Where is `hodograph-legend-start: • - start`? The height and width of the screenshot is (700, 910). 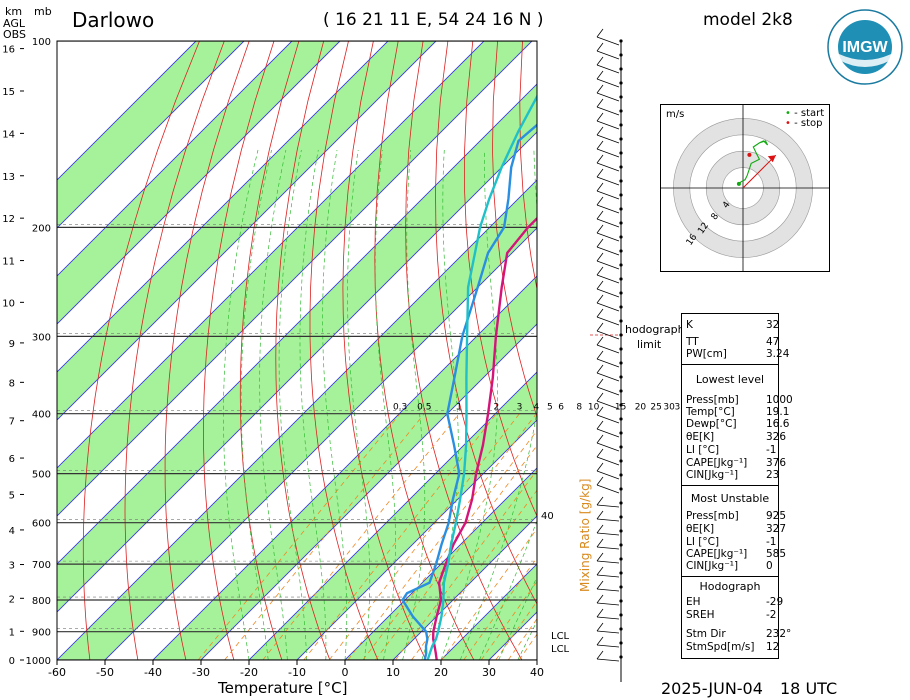 hodograph-legend-start: • - start is located at coordinates (804, 113).